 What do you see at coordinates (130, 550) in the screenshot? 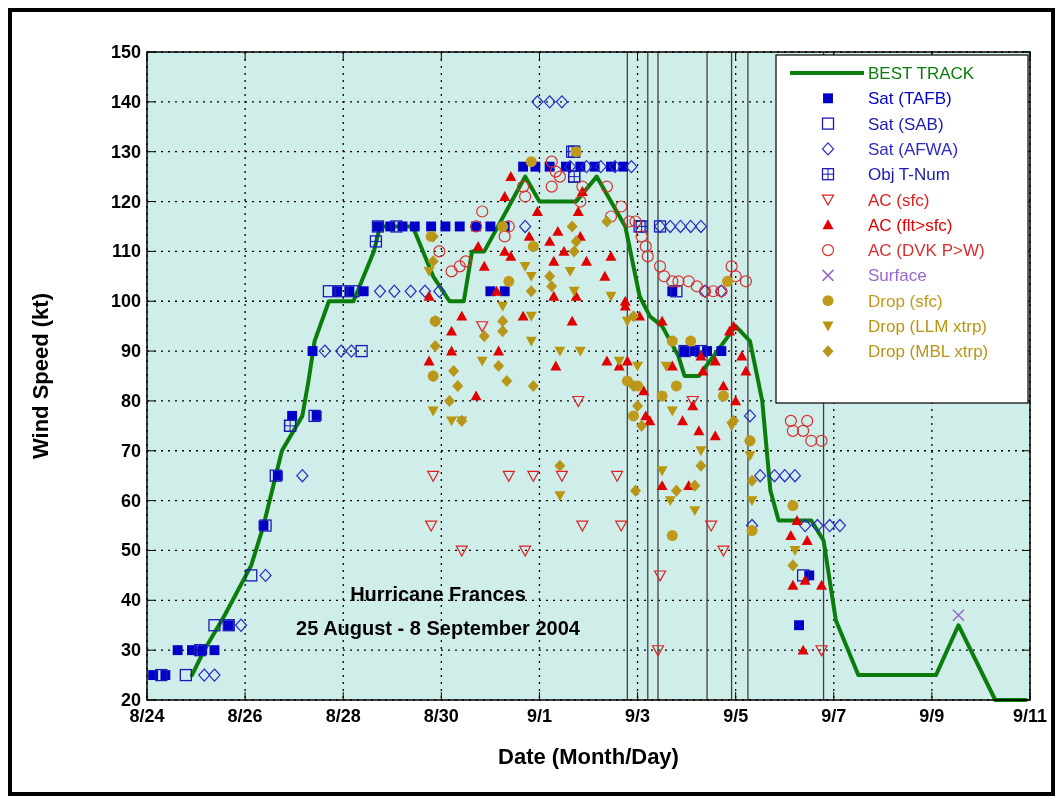
I see `y-tick-label: 50` at bounding box center [130, 550].